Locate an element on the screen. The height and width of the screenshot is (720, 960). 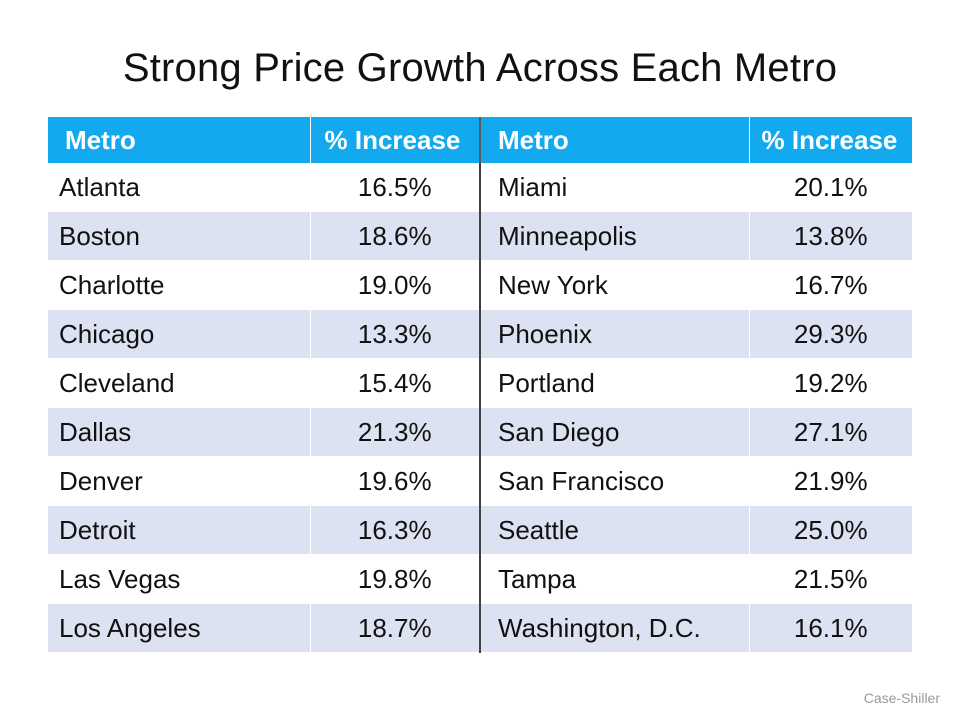
table-row: Cleveland 15.4% Portland 19.2% is located at coordinates (480, 383).